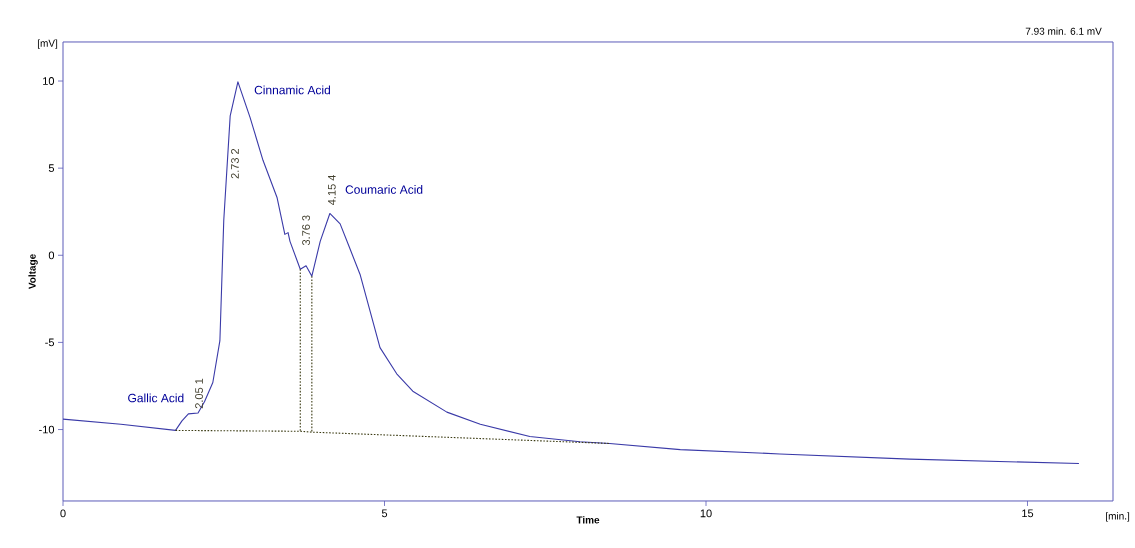  I want to click on annotation: Cinnamic Acid, so click(292, 90).